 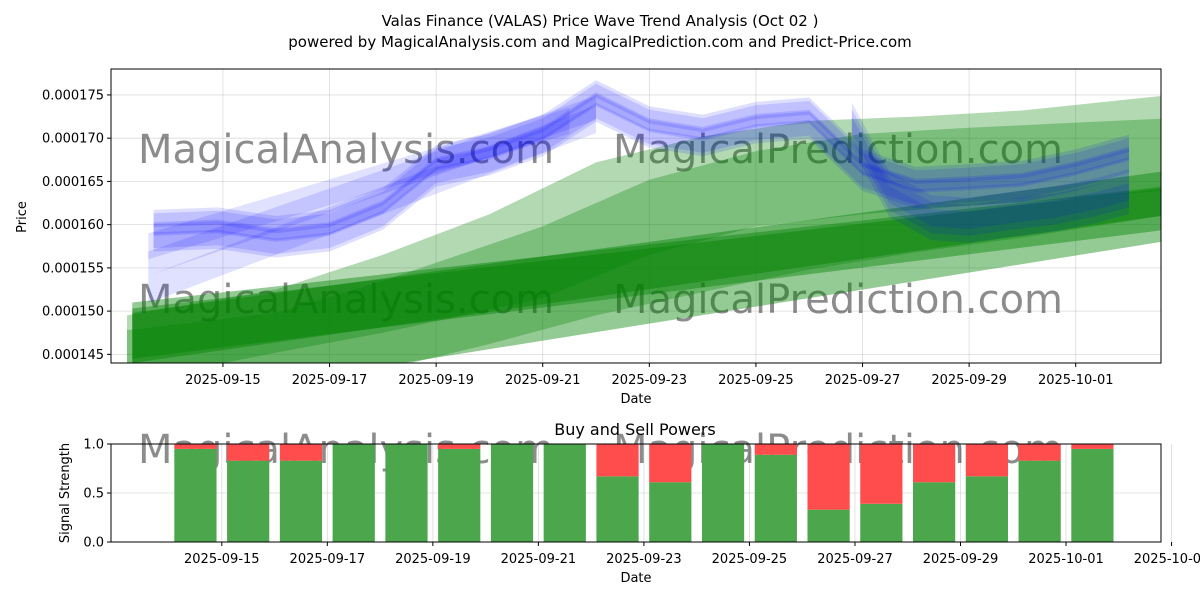 What do you see at coordinates (855, 559) in the screenshot?
I see `signal-x-tick-label: 2025-09-27` at bounding box center [855, 559].